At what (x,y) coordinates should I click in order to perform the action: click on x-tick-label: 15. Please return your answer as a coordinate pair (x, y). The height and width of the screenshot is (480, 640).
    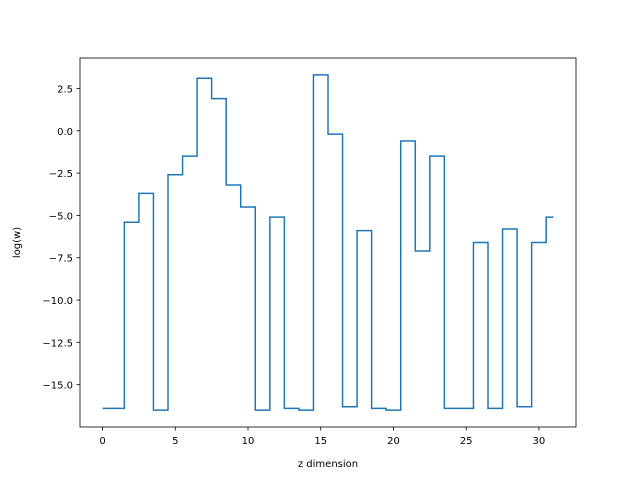
    Looking at the image, I should click on (320, 441).